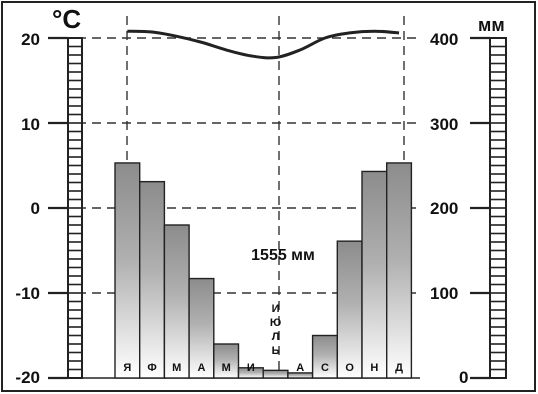 The image size is (538, 394). Describe the element at coordinates (30, 39) in the screenshot. I see `left-tick-label: 20` at that location.